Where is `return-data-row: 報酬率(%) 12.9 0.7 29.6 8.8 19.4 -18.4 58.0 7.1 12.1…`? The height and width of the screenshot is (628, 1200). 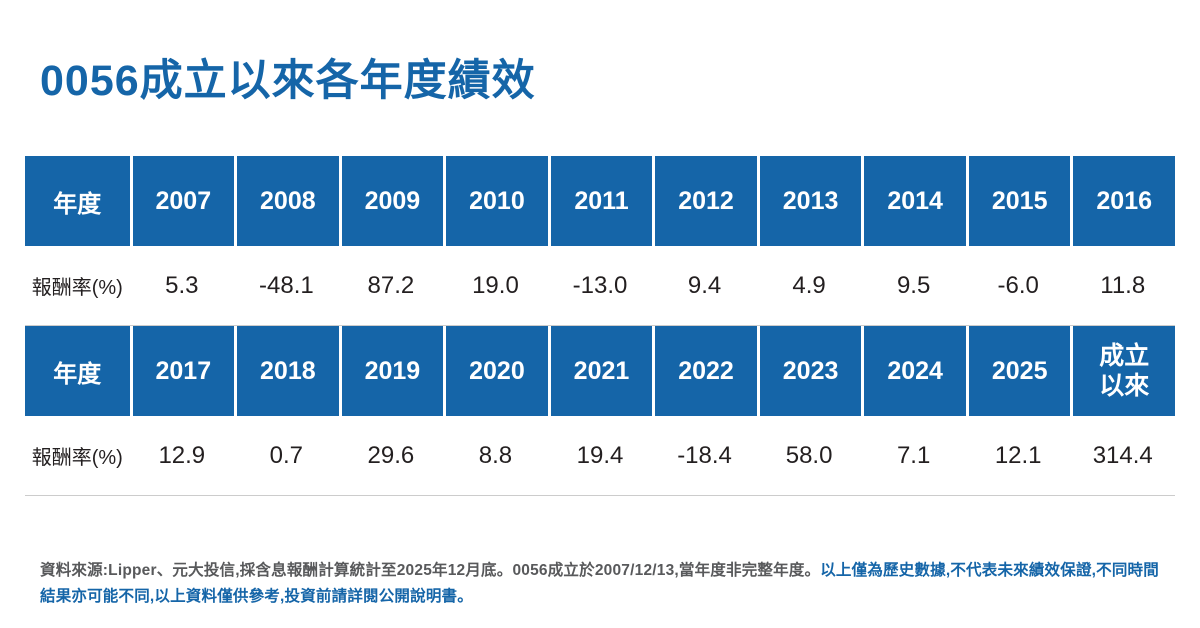 return-data-row: 報酬率(%) 12.9 0.7 29.6 8.8 19.4 -18.4 58.0 7.1 12.1… is located at coordinates (600, 456).